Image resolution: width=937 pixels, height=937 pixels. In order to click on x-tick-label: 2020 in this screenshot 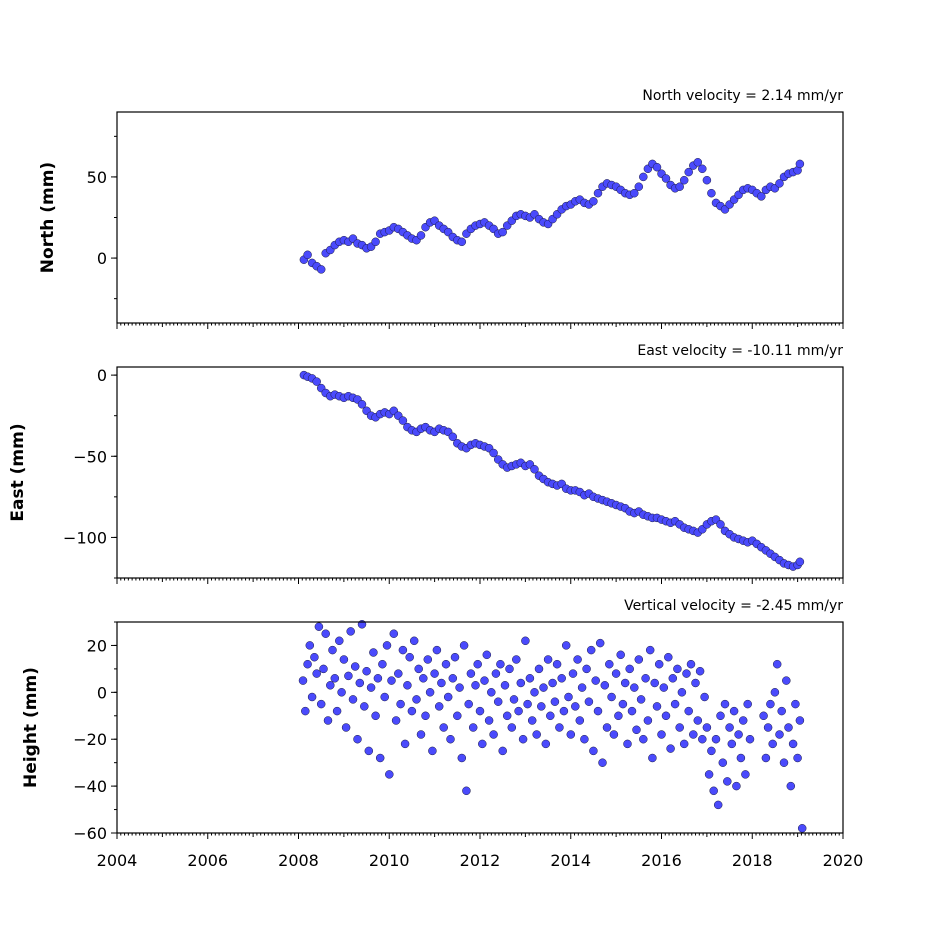, I will do `click(843, 860)`.